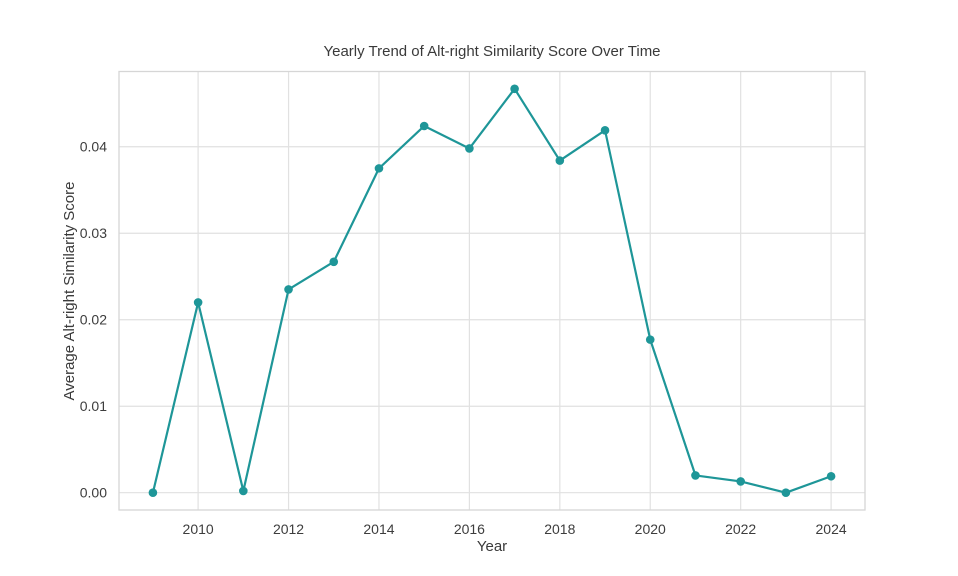 The image size is (958, 576). Describe the element at coordinates (93, 493) in the screenshot. I see `y-tick-label: 0.00` at that location.